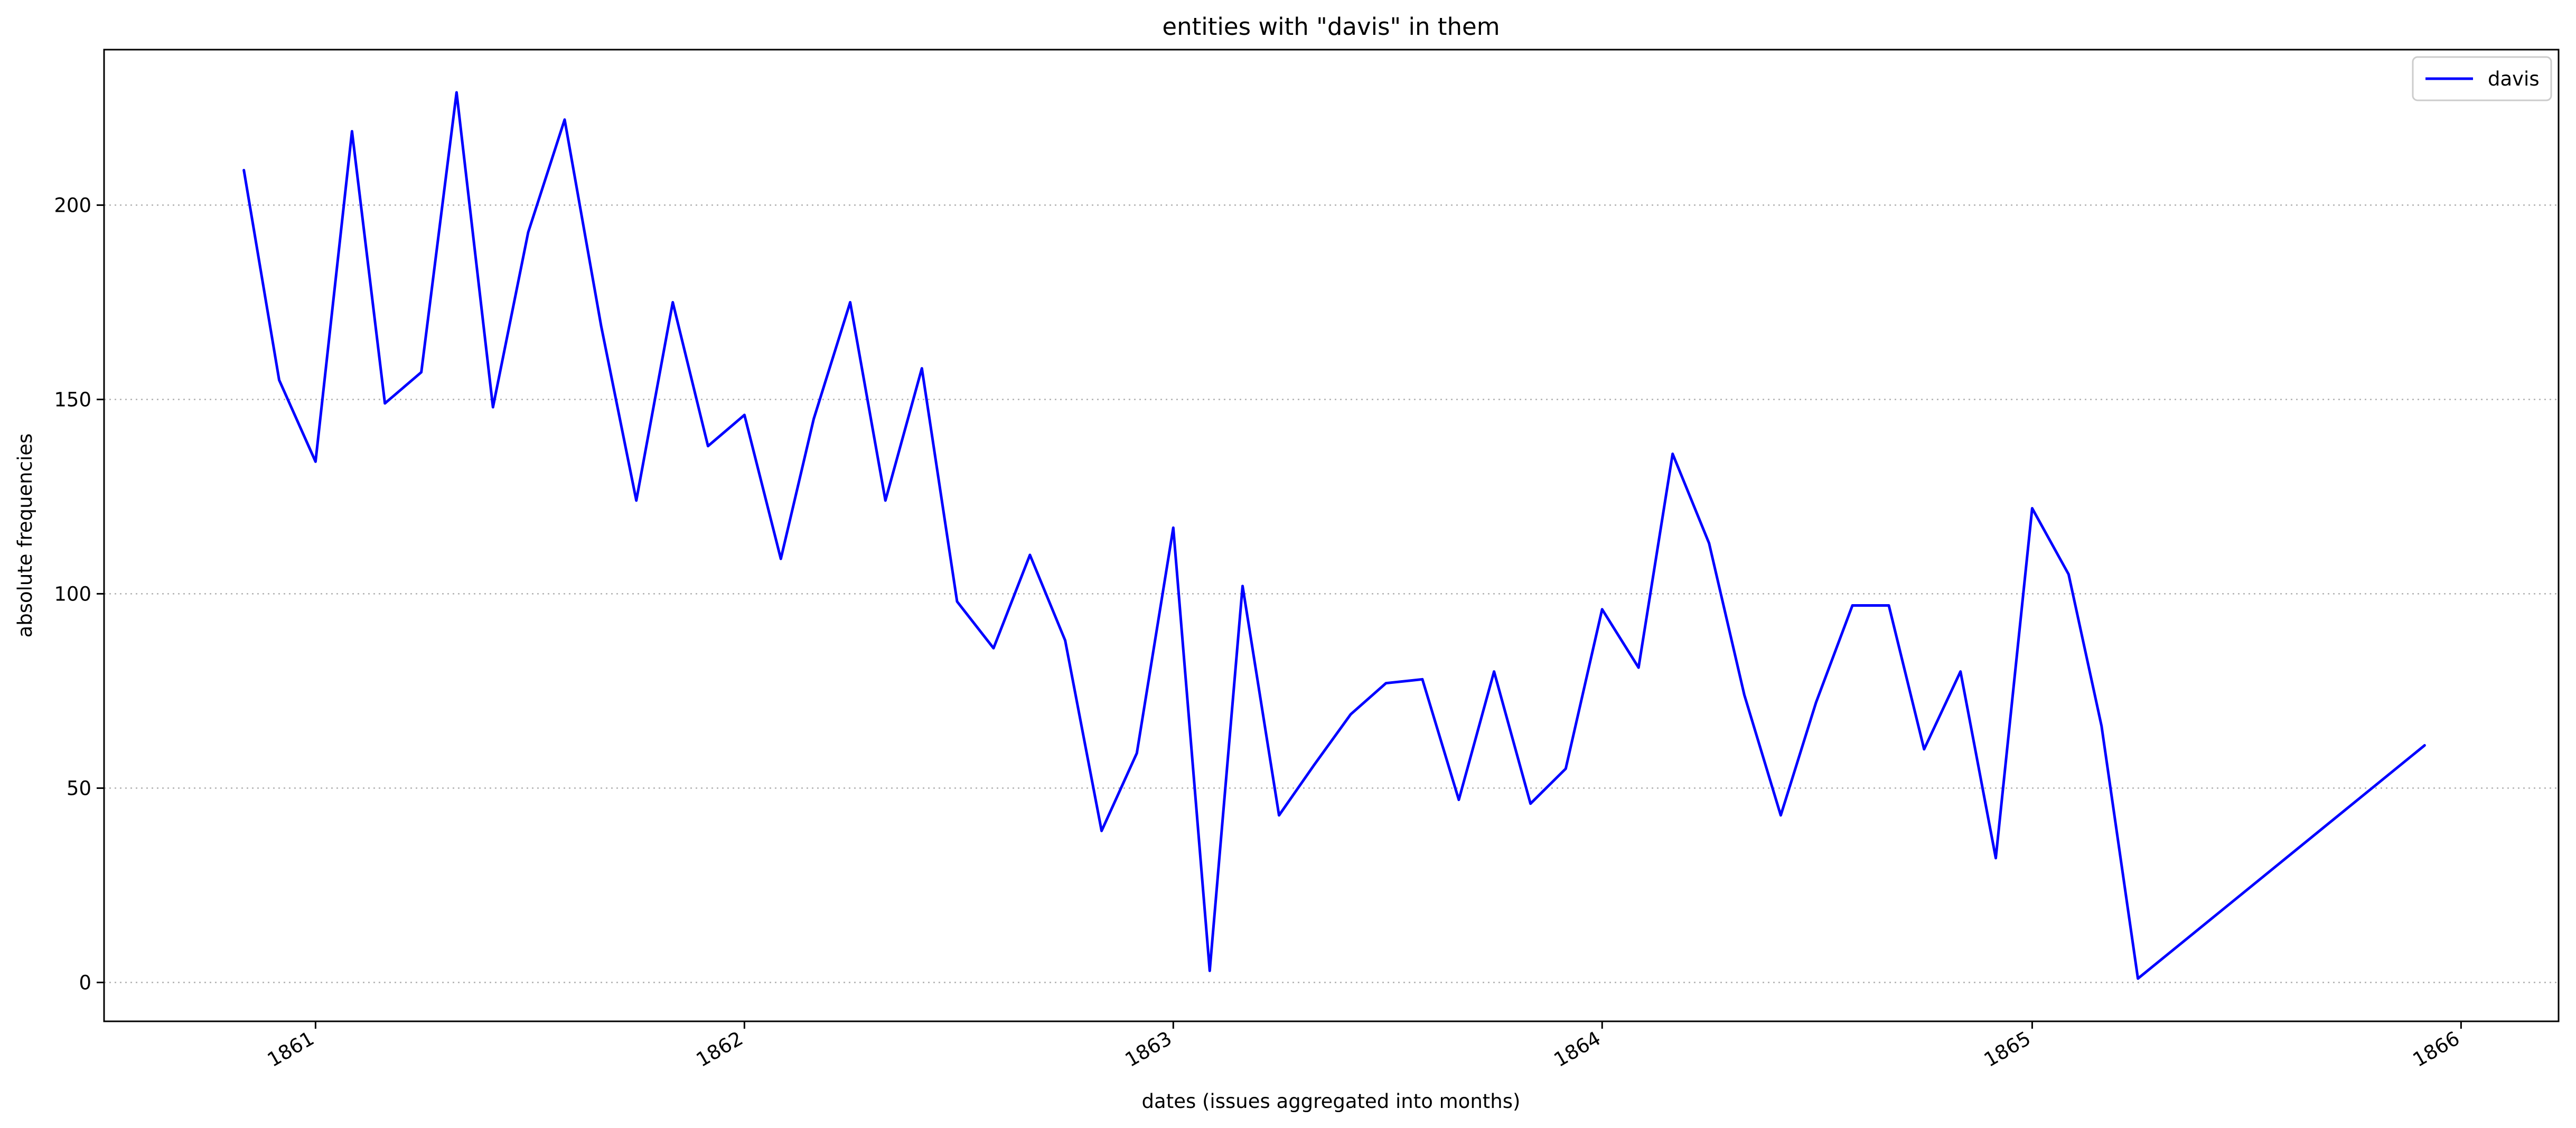 The image size is (2576, 1128). What do you see at coordinates (85, 982) in the screenshot?
I see `y-tick-label-0: 0` at bounding box center [85, 982].